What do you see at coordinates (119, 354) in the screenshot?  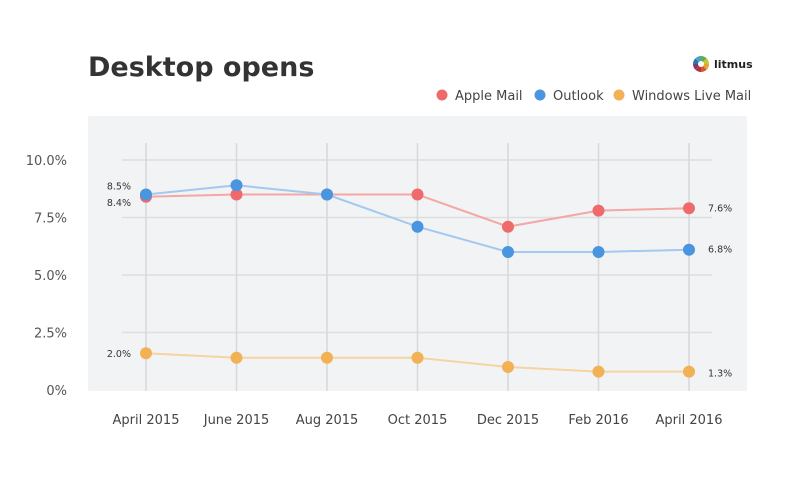 I see `start-value-label: 2.0%` at bounding box center [119, 354].